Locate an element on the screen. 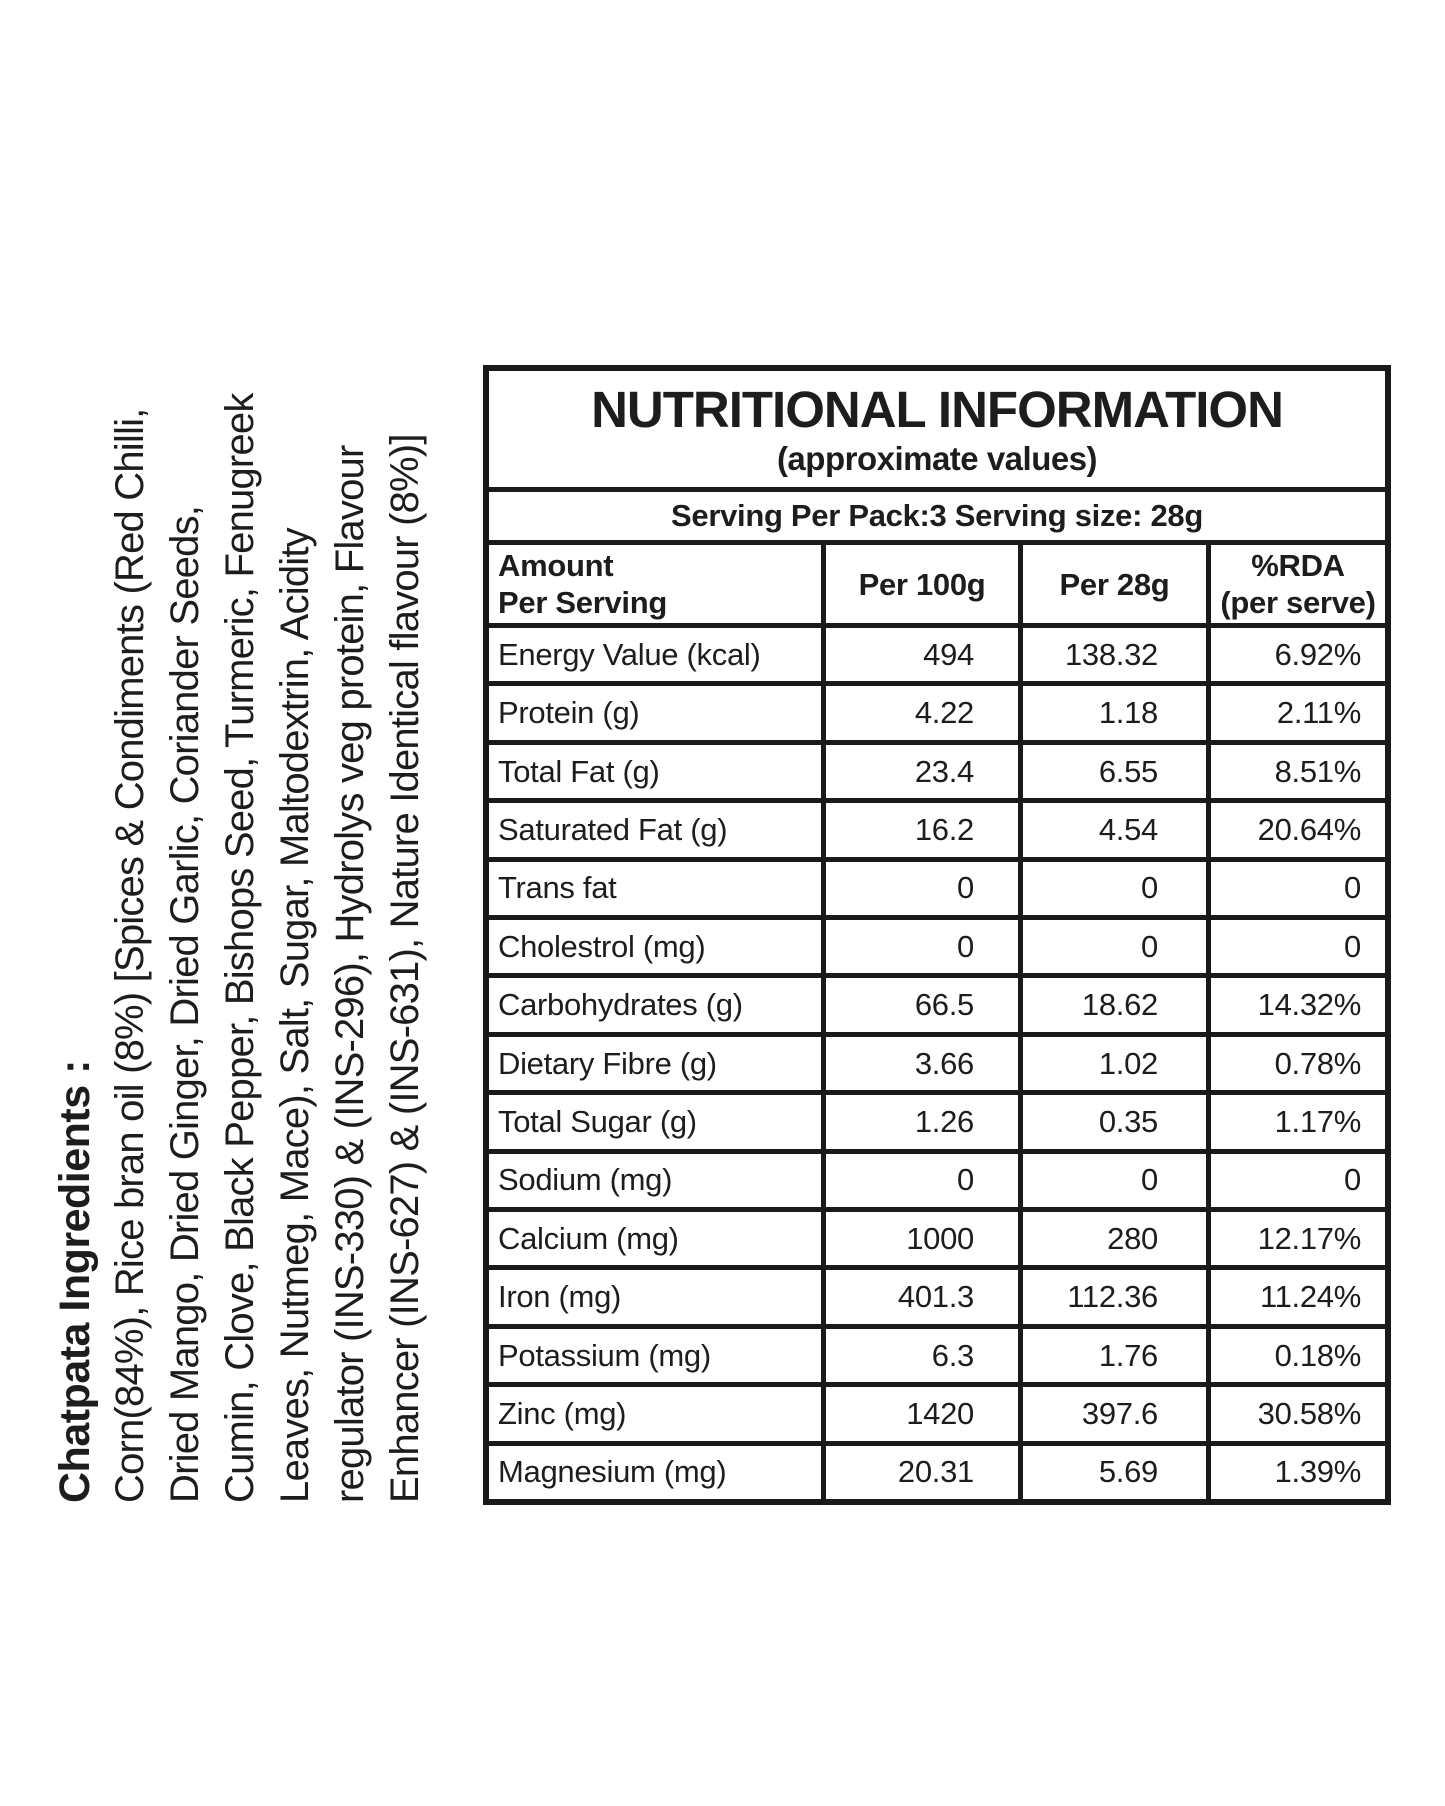 This screenshot has height=1806, width=1445. value-per-28g: 1.02 is located at coordinates (1112, 1063).